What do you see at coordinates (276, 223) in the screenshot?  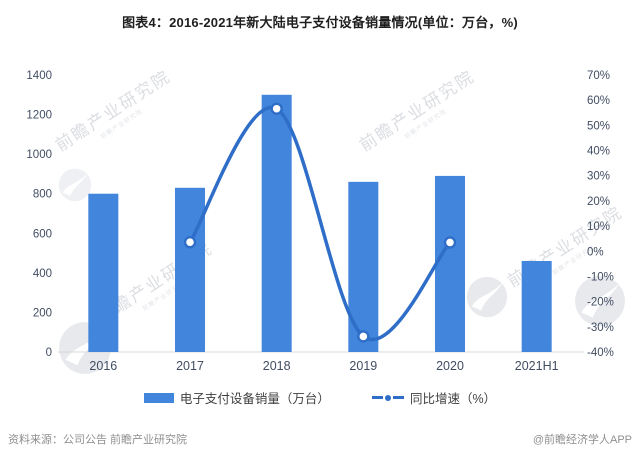 I see `bar-2018` at bounding box center [276, 223].